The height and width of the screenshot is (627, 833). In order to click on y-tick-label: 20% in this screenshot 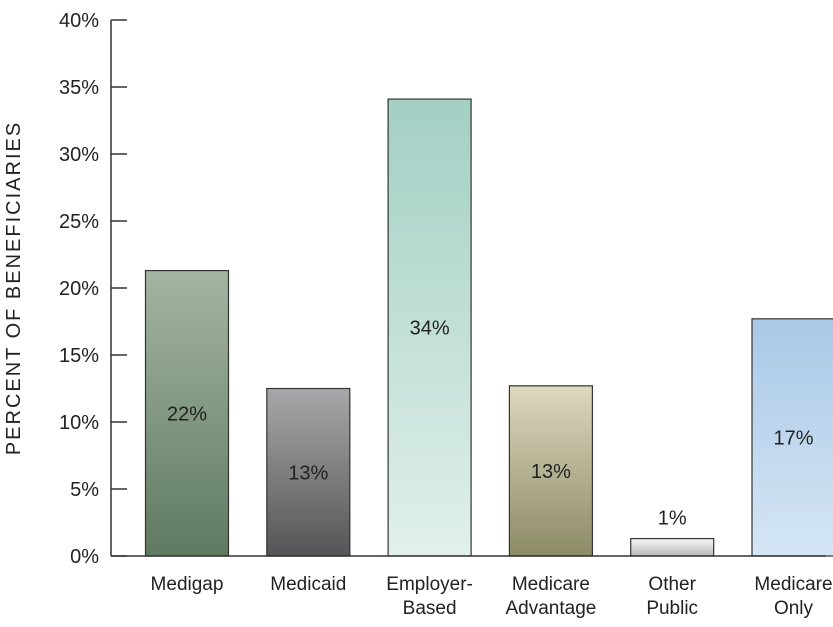, I will do `click(79, 289)`.